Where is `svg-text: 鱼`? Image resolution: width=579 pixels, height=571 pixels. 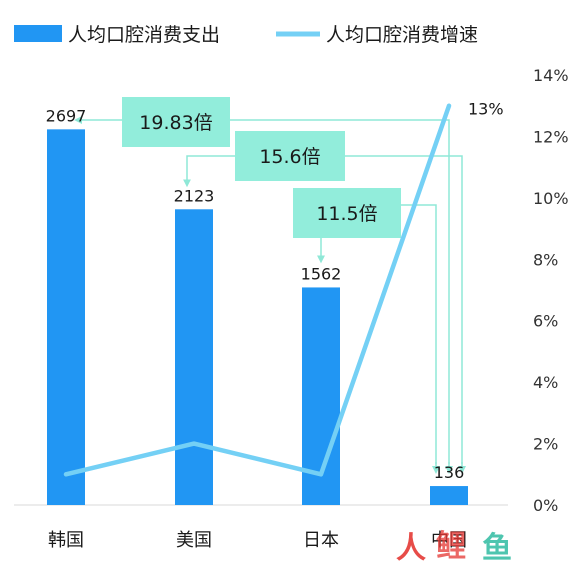
svg-text: 鱼 is located at coordinates (497, 548).